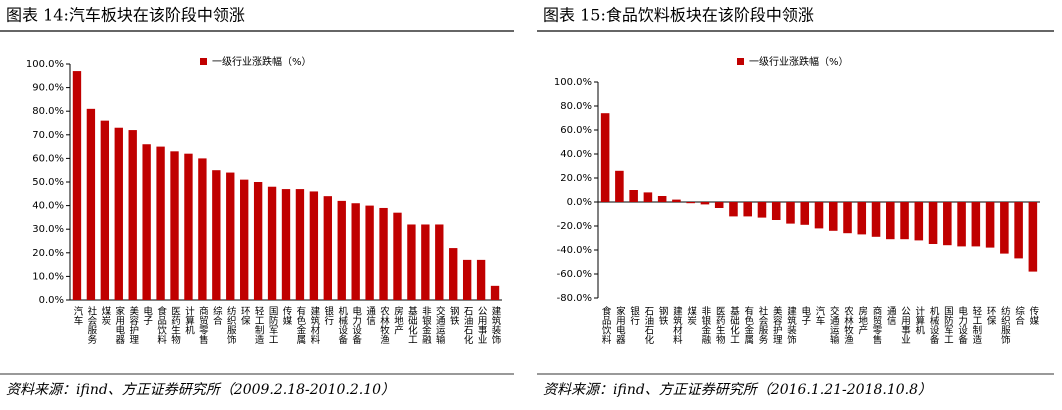  What do you see at coordinates (720, 325) in the screenshot?
I see `x-tick-label: 医药生物` at bounding box center [720, 325].